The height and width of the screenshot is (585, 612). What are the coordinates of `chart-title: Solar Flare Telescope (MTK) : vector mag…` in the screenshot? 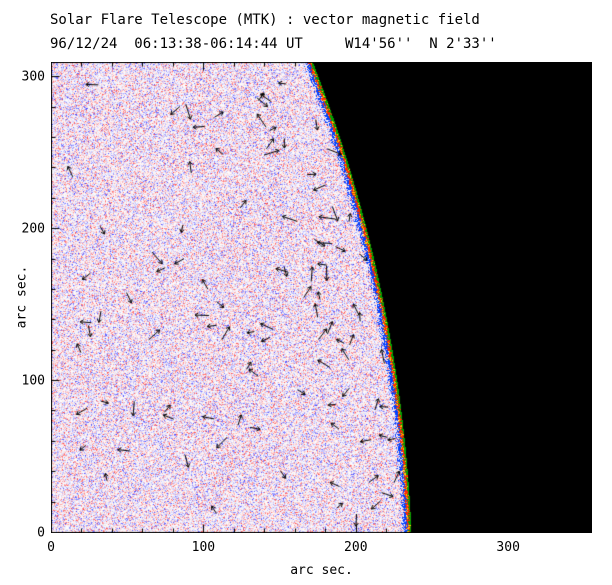 It's located at (265, 20).